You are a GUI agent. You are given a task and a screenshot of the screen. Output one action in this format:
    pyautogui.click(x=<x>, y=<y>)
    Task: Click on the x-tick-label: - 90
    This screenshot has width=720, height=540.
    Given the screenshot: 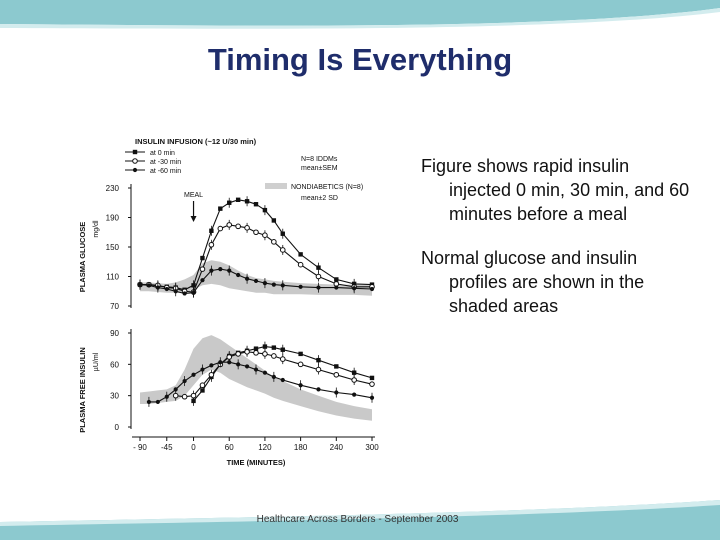 What is the action you would take?
    pyautogui.click(x=140, y=447)
    